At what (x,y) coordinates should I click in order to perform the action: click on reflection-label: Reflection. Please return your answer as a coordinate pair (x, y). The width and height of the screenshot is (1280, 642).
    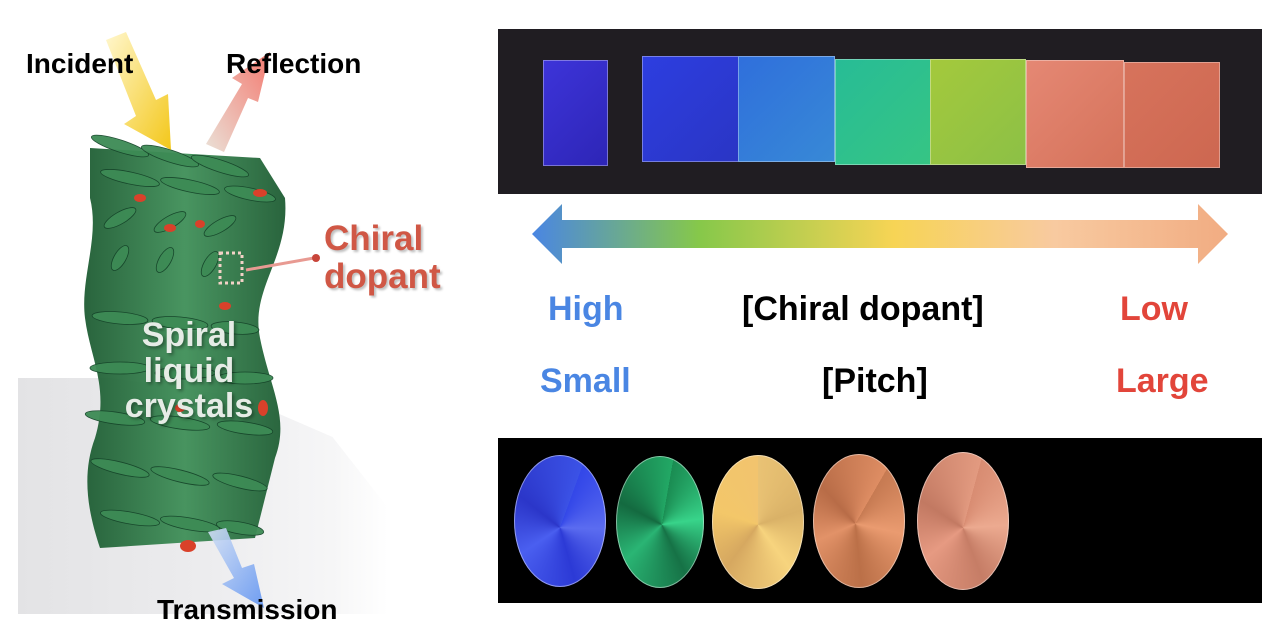
    Looking at the image, I should click on (294, 63).